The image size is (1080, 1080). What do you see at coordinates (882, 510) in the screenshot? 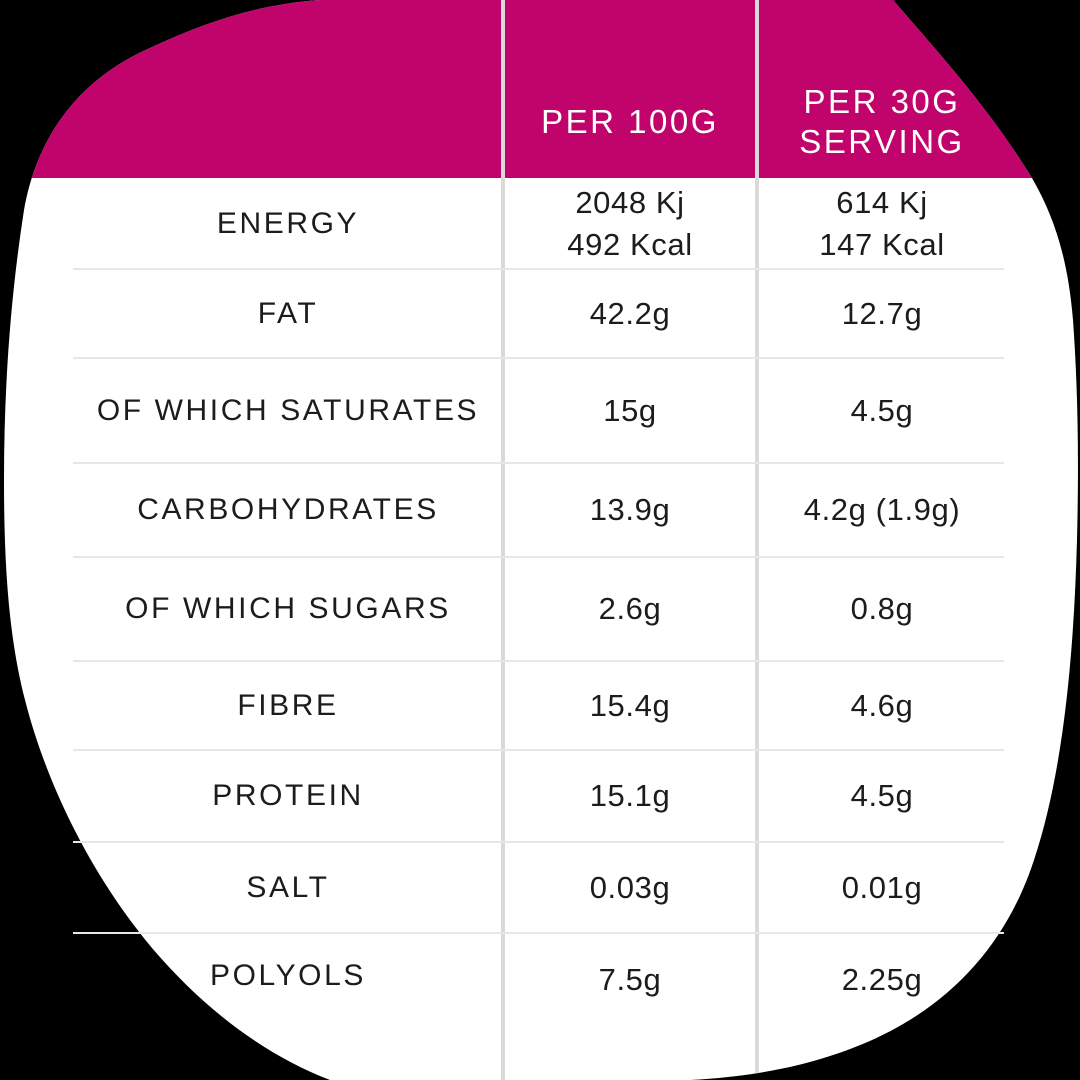
I see `carbohydrates-per-30g: 4.2g (1.9g)` at bounding box center [882, 510].